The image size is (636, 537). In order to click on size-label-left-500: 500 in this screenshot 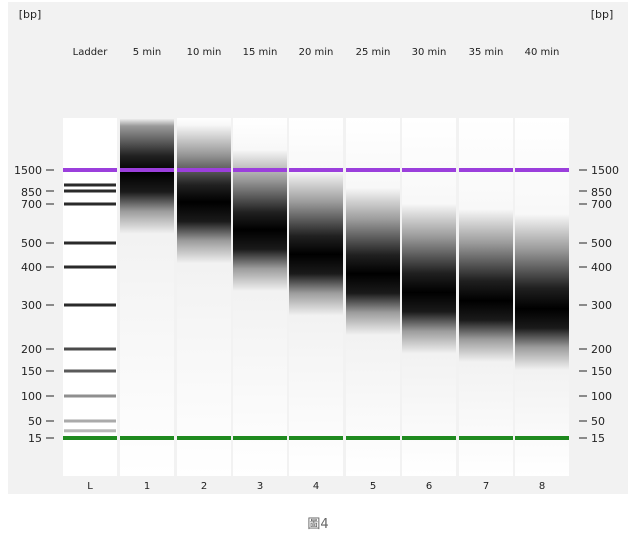, I will do `click(31, 243)`.